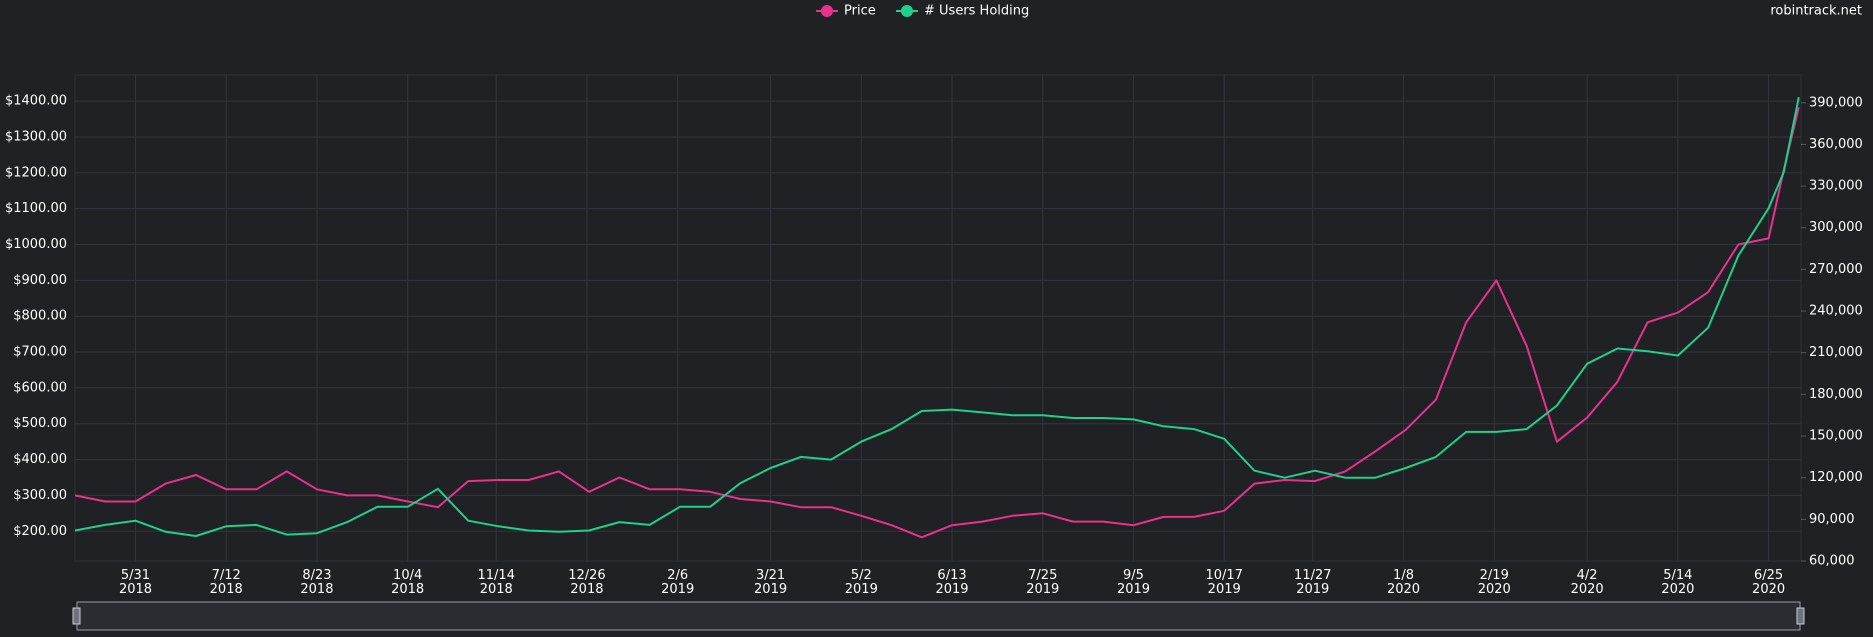  Describe the element at coordinates (1836, 477) in the screenshot. I see `y2-tick-label: 120,000` at that location.